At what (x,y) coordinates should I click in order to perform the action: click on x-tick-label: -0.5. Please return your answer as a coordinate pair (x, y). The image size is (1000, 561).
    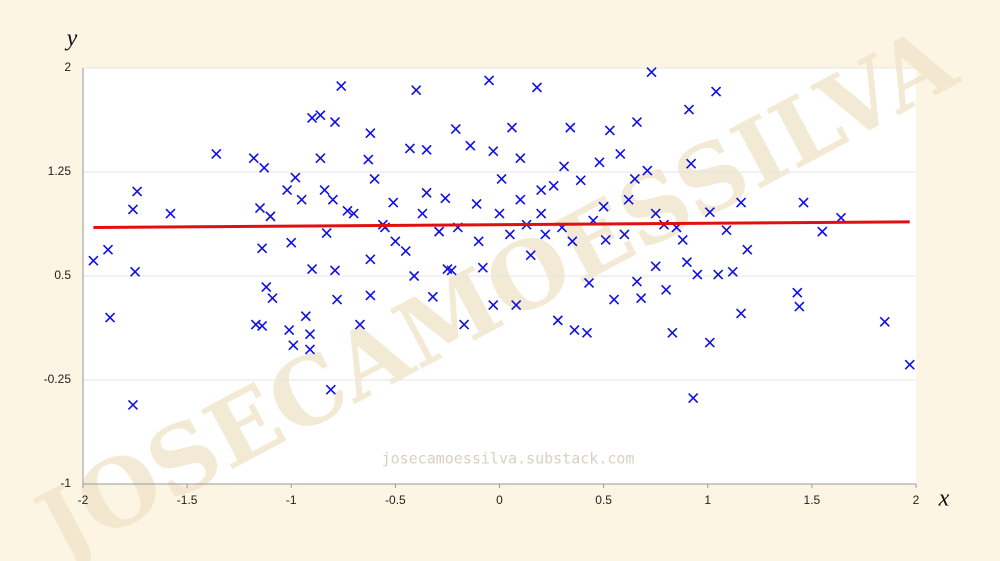
    Looking at the image, I should click on (395, 500).